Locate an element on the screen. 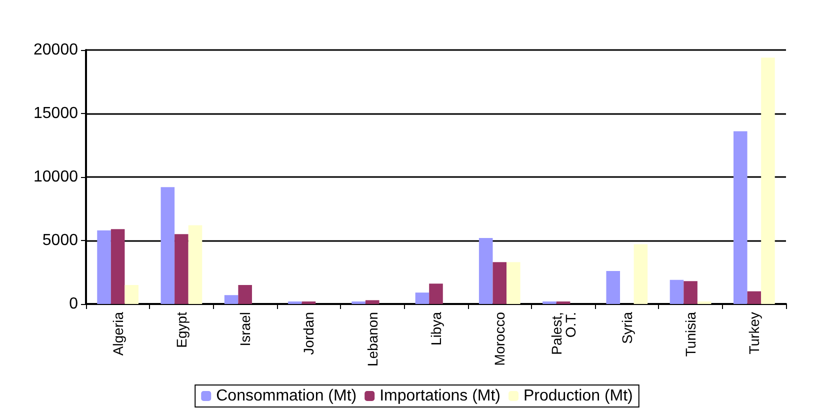  x-tick-label: Israel is located at coordinates (245, 329).